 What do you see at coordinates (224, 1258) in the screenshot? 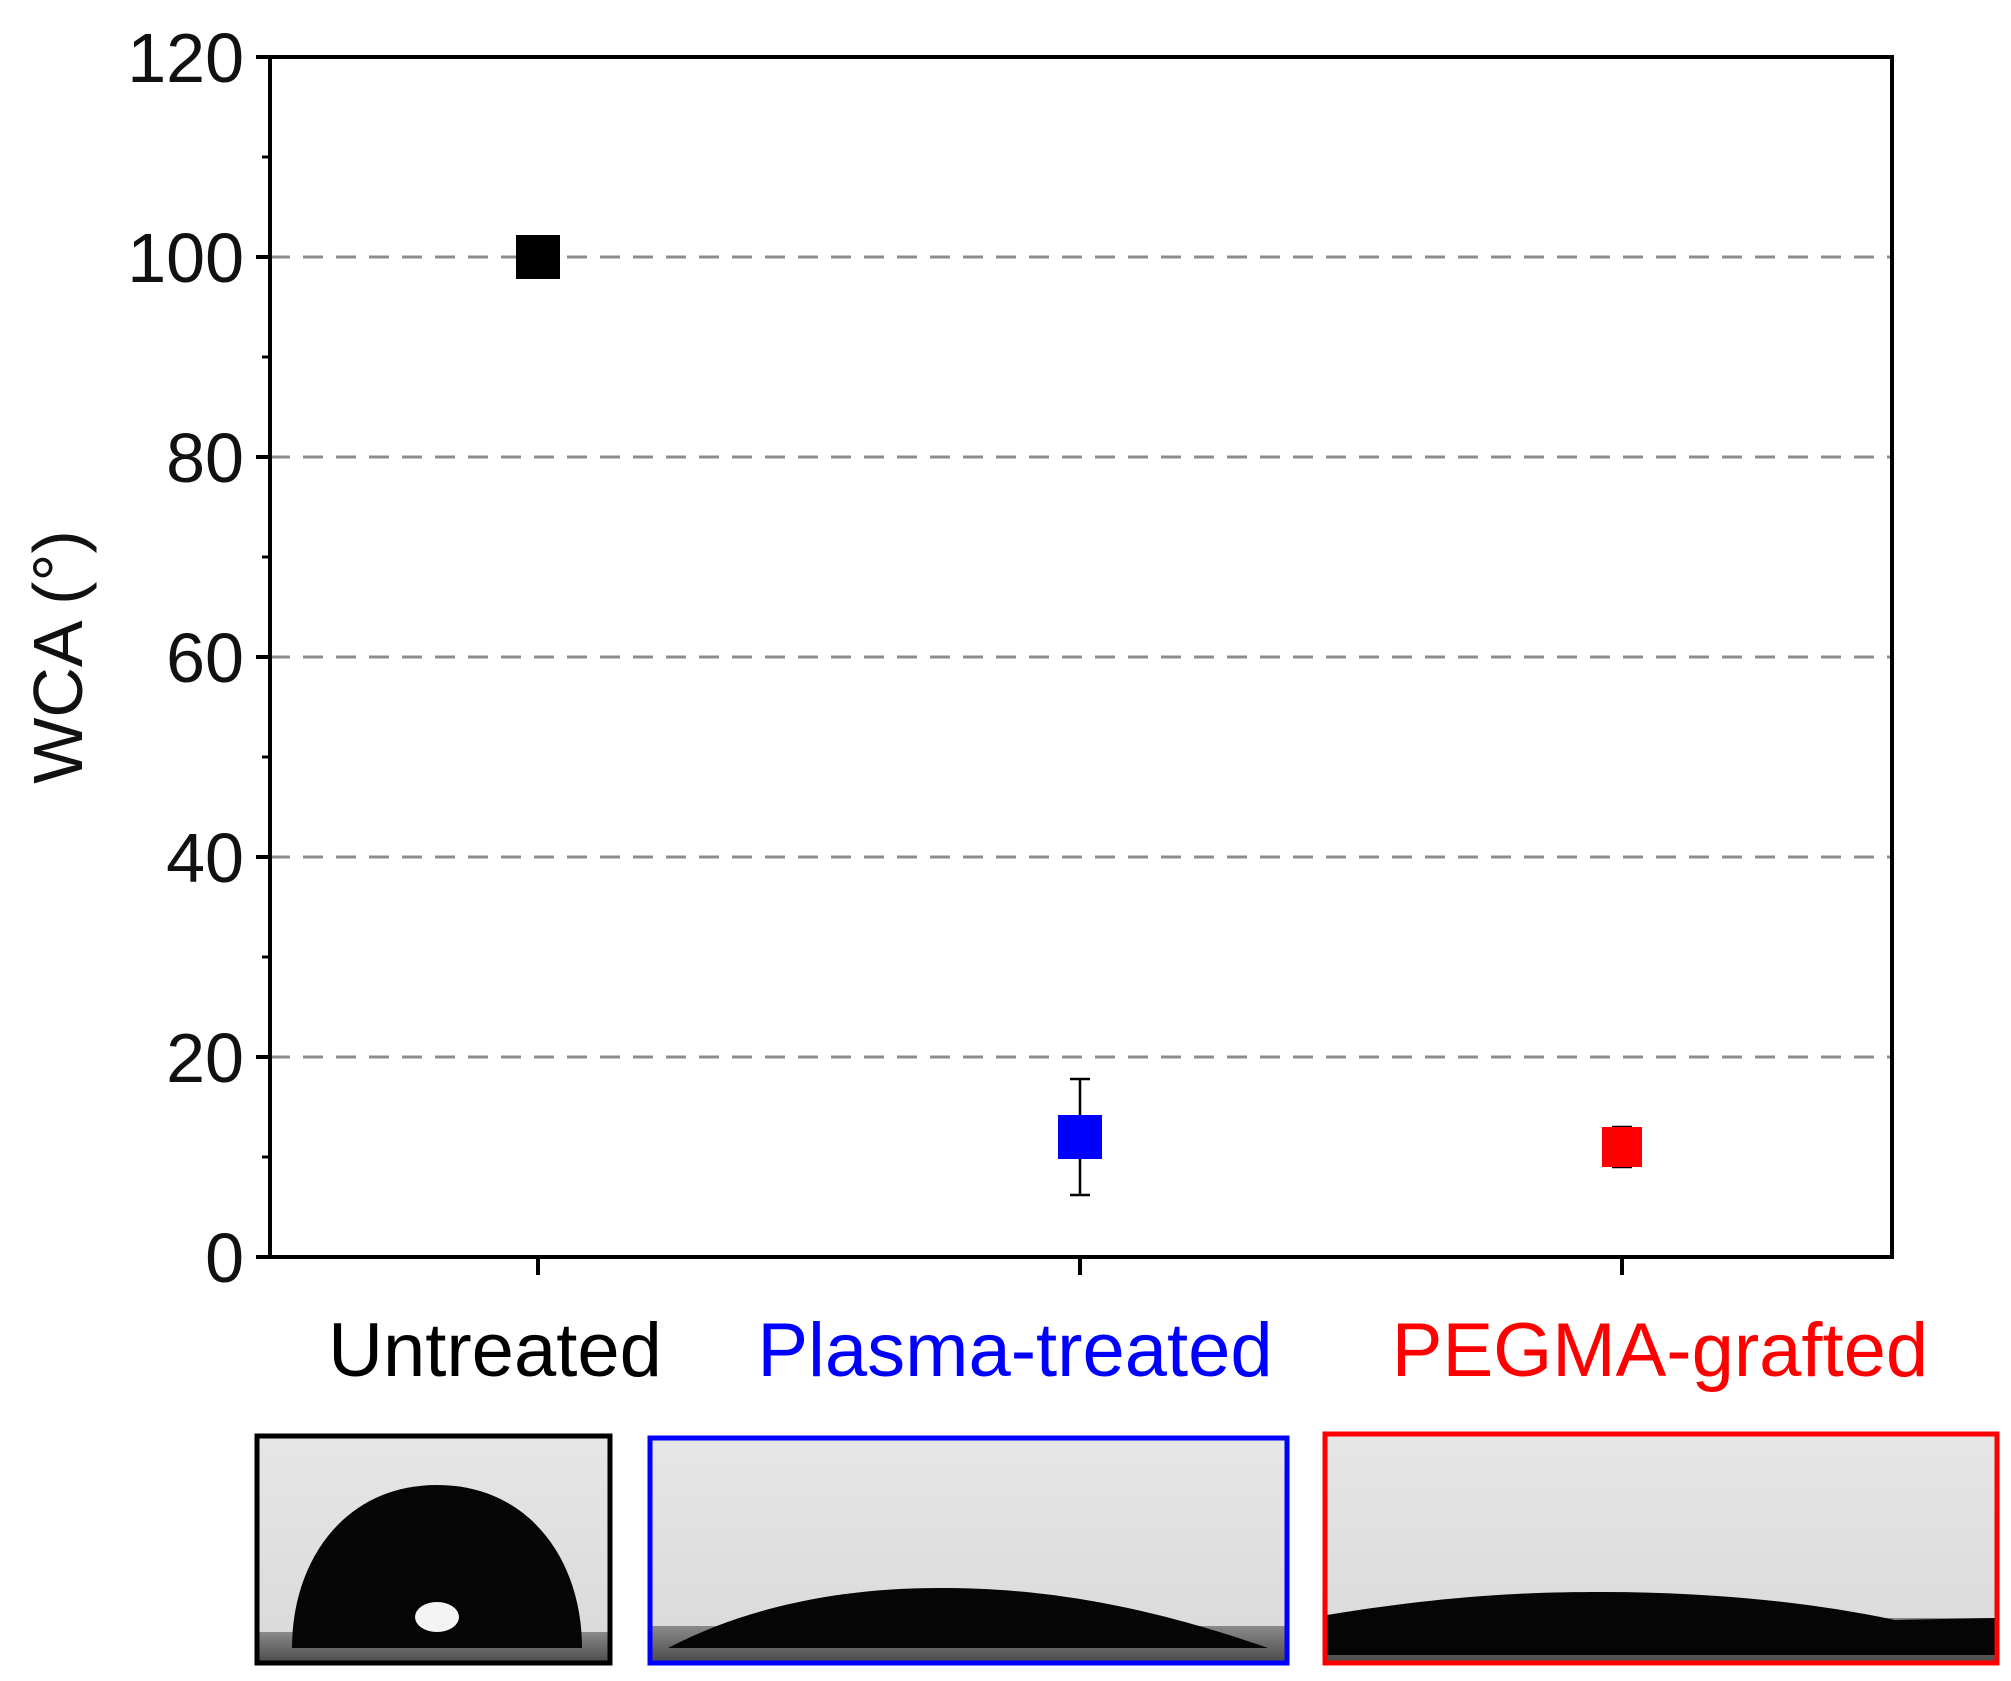
I see `y-tick-label: 0` at bounding box center [224, 1258].